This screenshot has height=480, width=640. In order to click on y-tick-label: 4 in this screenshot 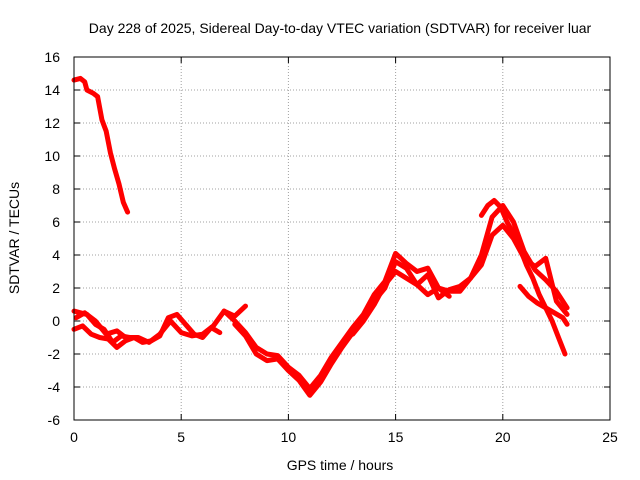, I will do `click(56, 255)`.